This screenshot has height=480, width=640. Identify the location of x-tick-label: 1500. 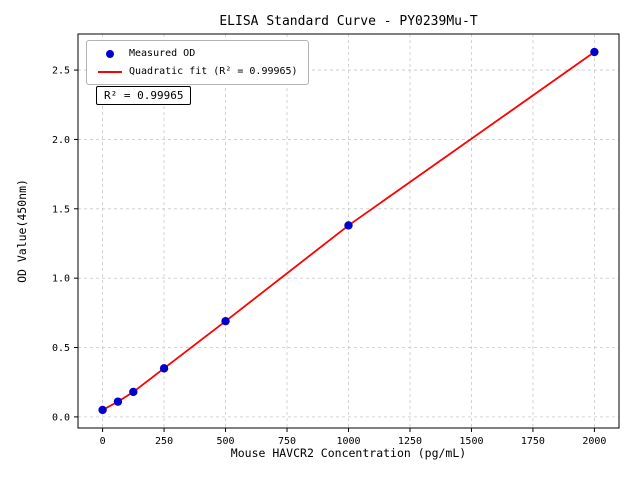
(471, 441).